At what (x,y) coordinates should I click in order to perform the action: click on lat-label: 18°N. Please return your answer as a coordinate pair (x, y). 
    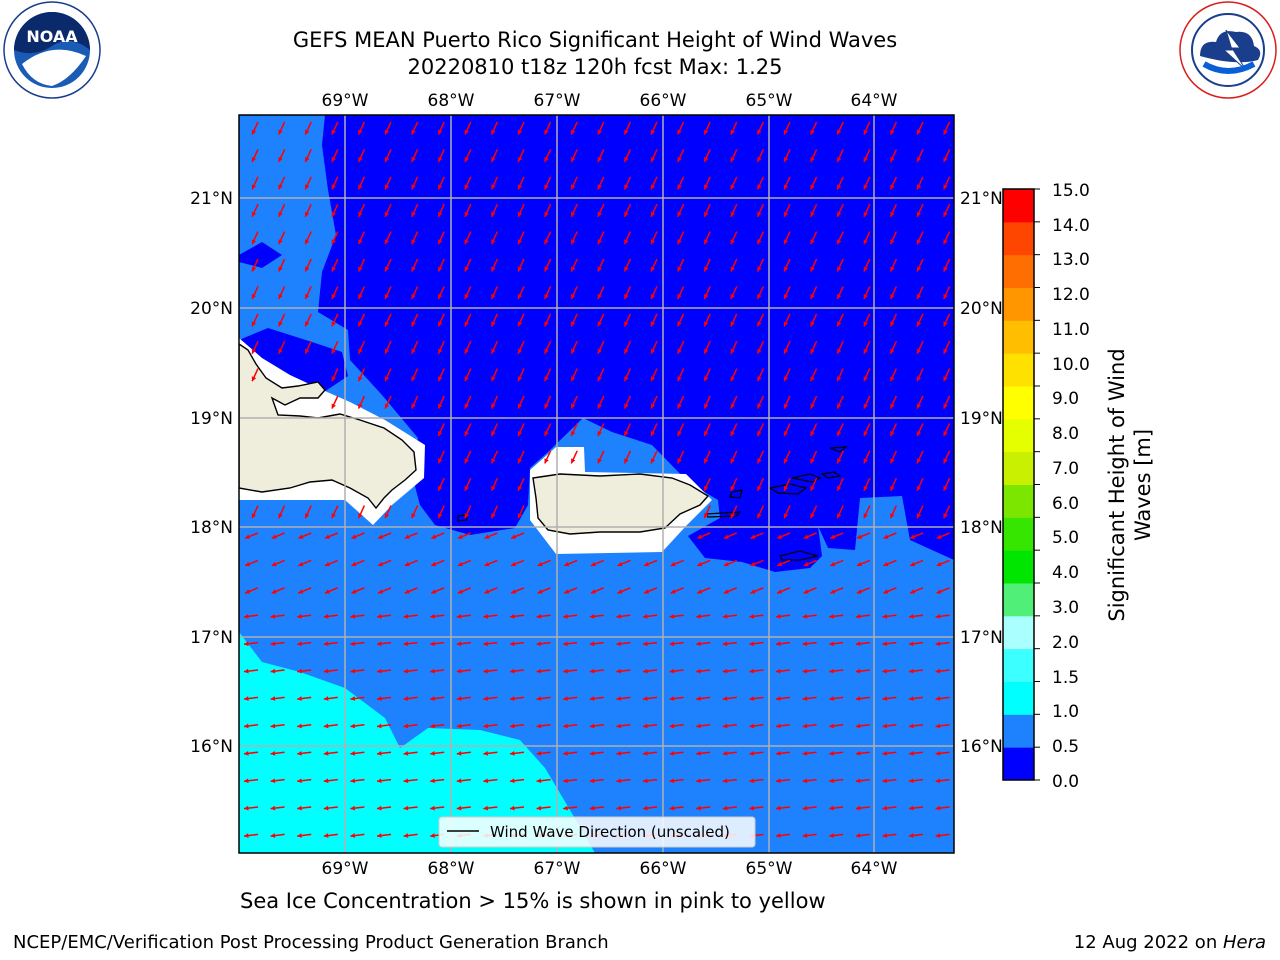
    Looking at the image, I should click on (981, 528).